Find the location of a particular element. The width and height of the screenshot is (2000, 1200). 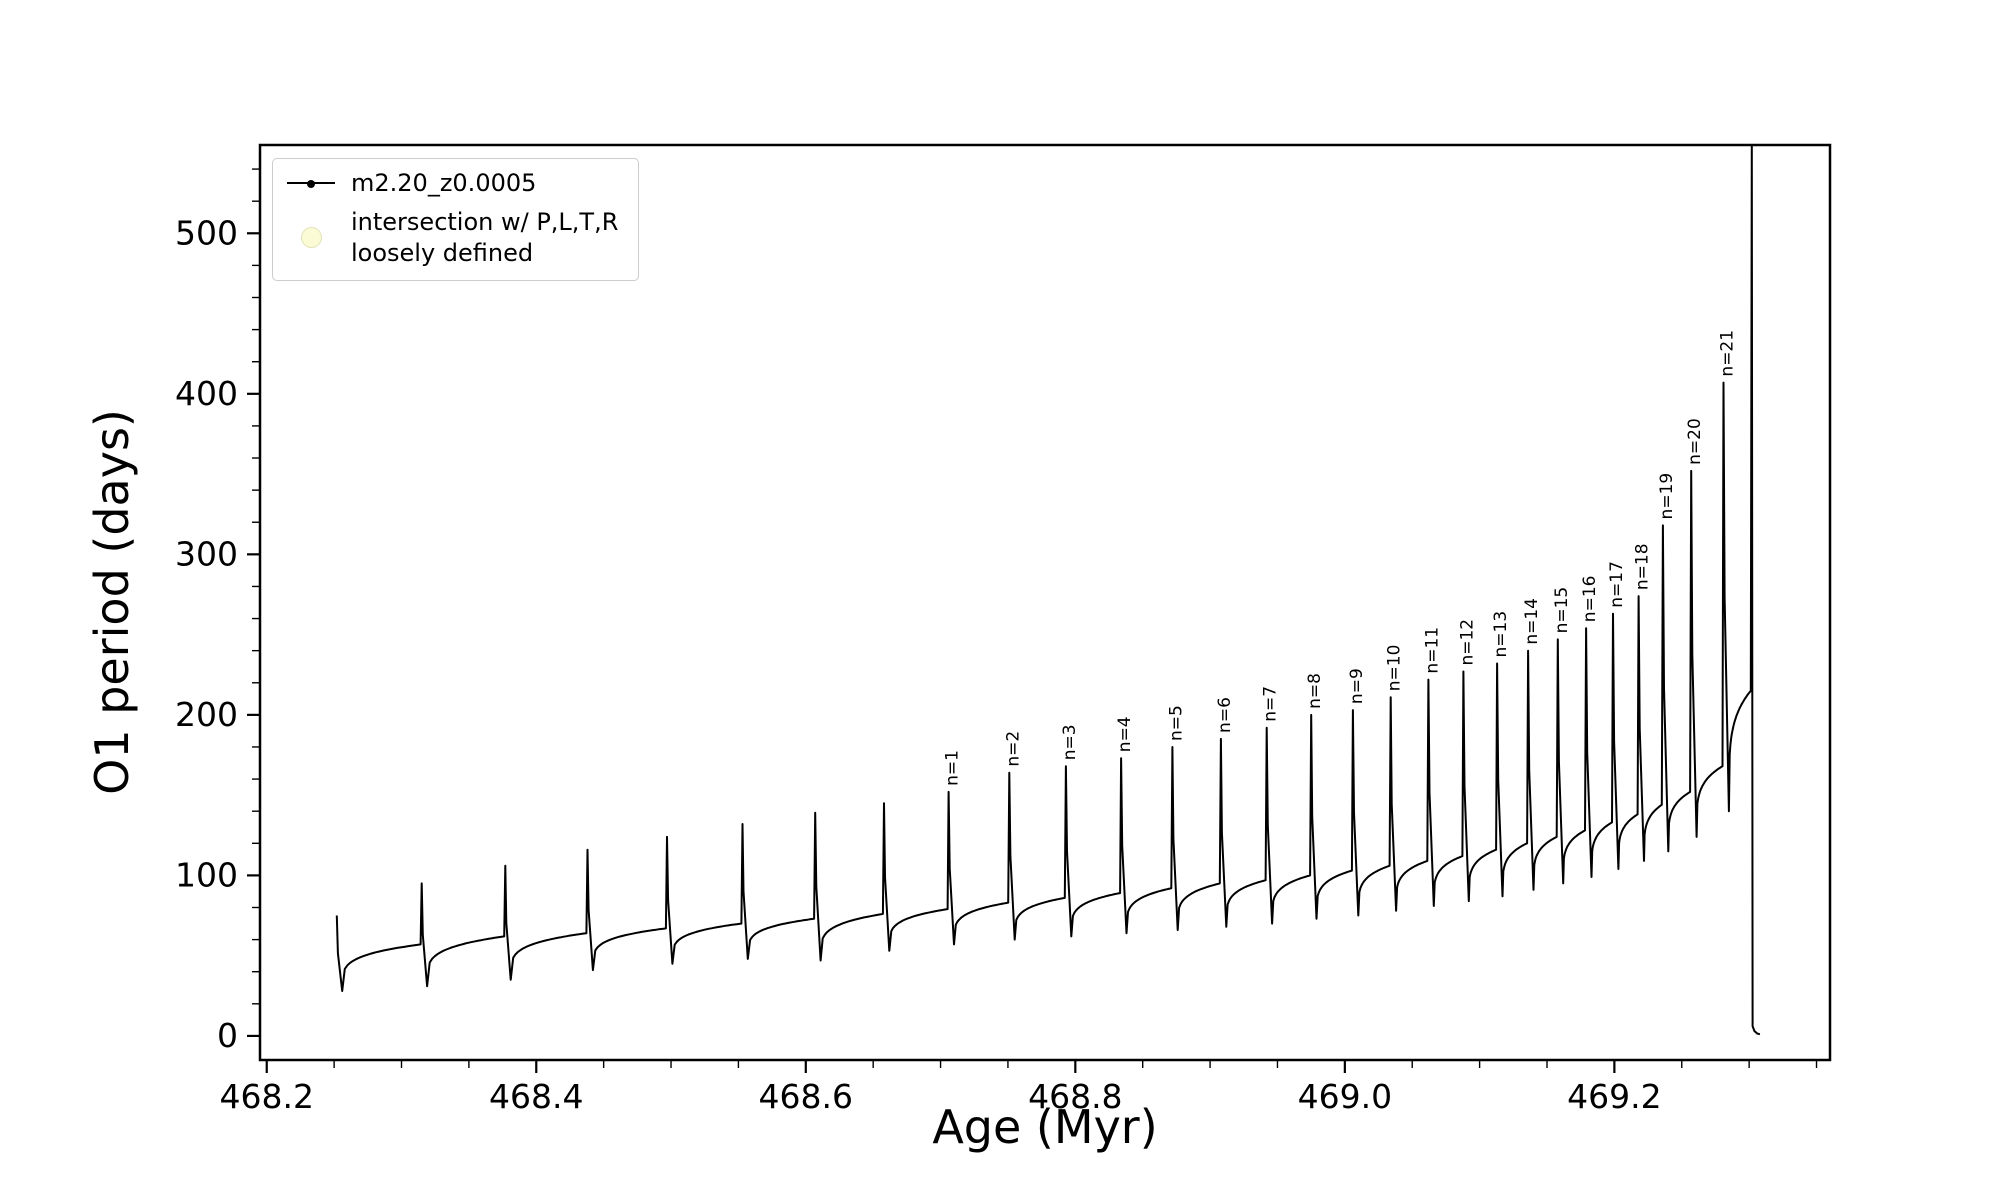

spike-annotation: n=18 is located at coordinates (1643, 566).